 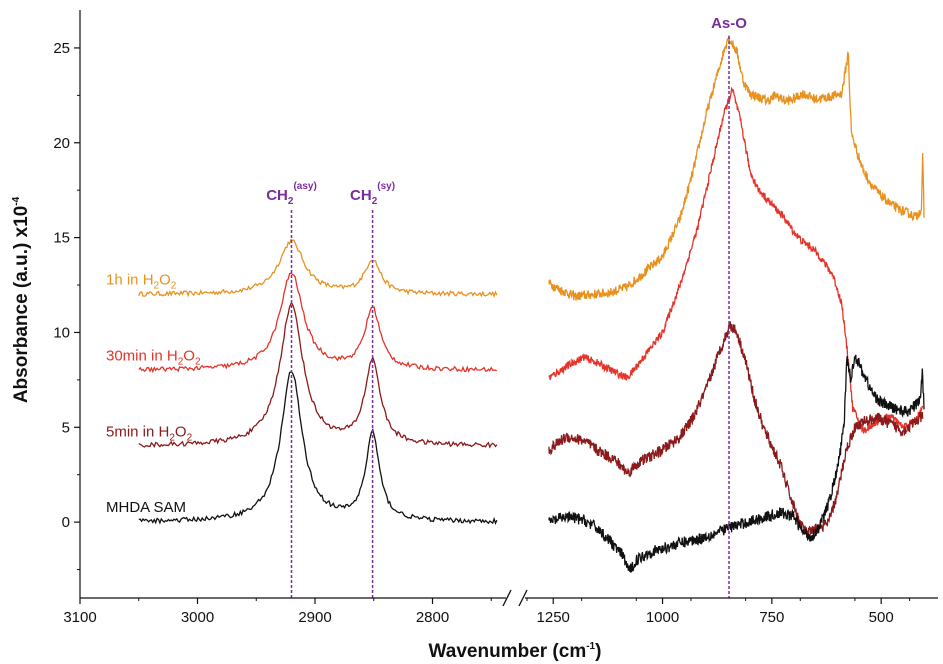 What do you see at coordinates (590, 646) in the screenshot?
I see `x-axis-label-sup: -1` at bounding box center [590, 646].